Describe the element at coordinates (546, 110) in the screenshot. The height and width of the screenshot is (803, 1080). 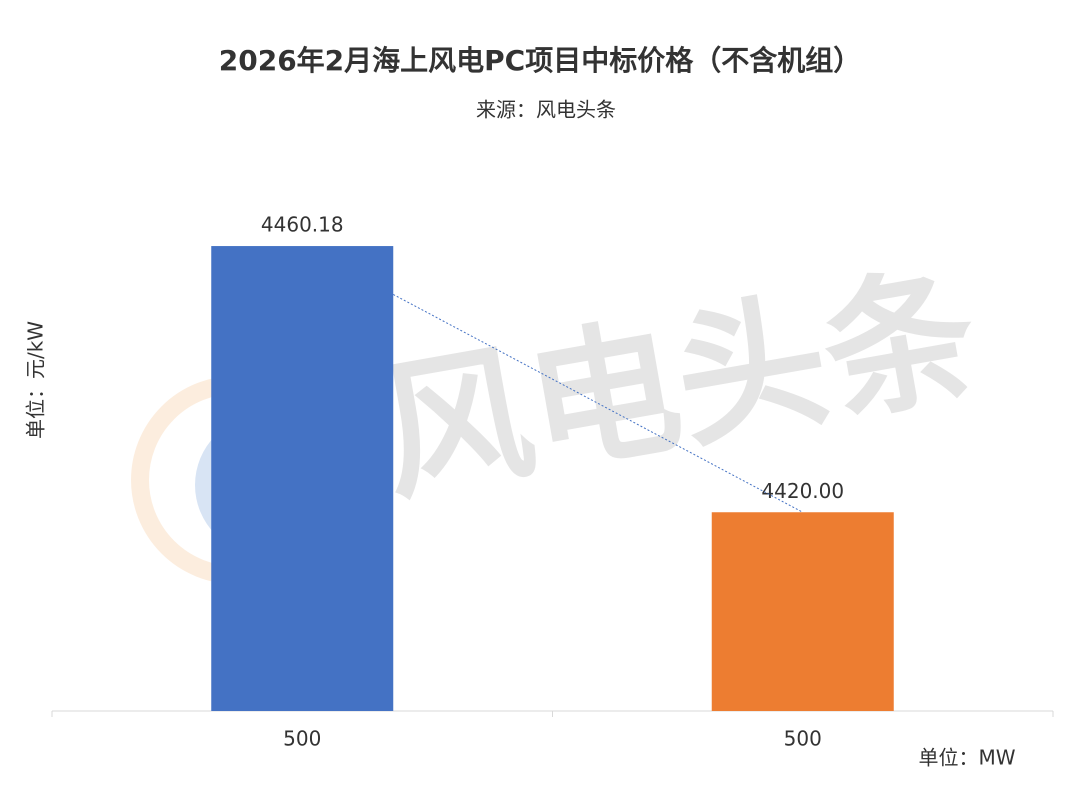
I see `subtitle: 来源：风电头条` at that location.